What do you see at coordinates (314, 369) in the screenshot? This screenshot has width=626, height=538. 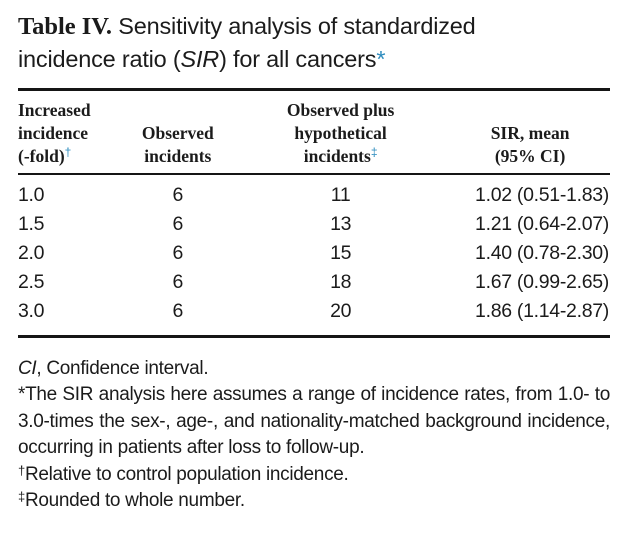 I see `footnote-ci-abbreviation: CI, Confidence interval.` at bounding box center [314, 369].